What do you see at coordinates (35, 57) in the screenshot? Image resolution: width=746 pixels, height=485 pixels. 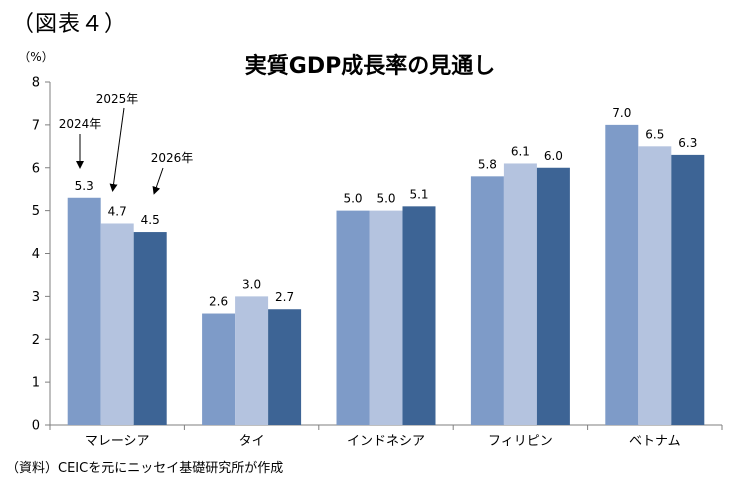 I see `y-axis-unit: （%）` at bounding box center [35, 57].